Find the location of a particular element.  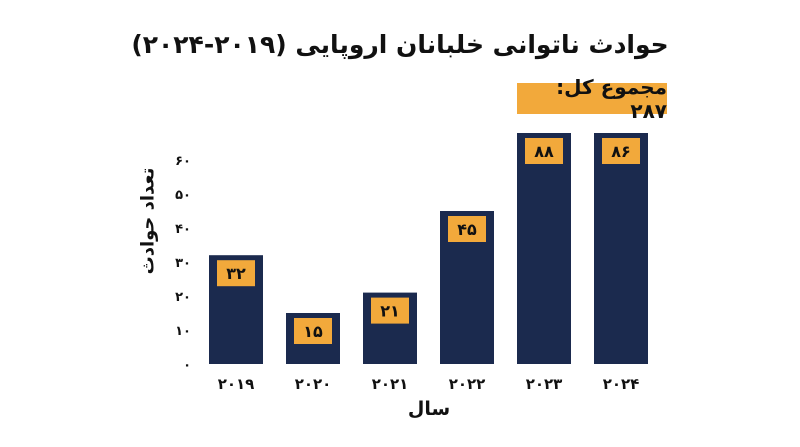

y-tick-label: ۱۰ is located at coordinates (183, 331).